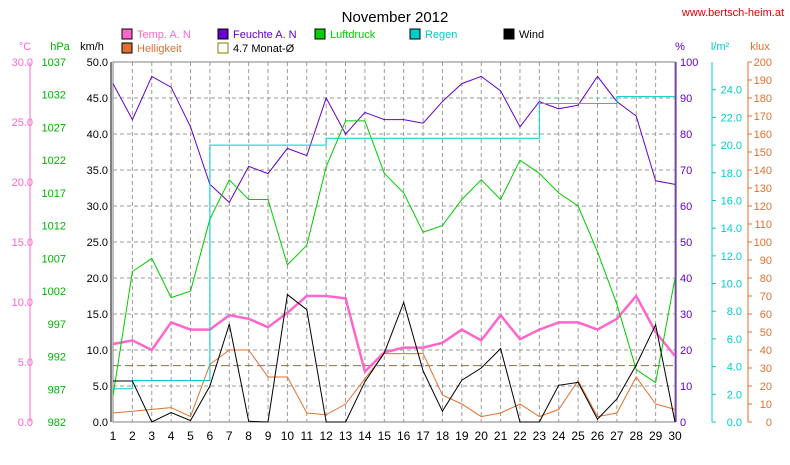 This screenshot has width=790, height=465. I want to click on tick-label-klux: 90, so click(766, 261).